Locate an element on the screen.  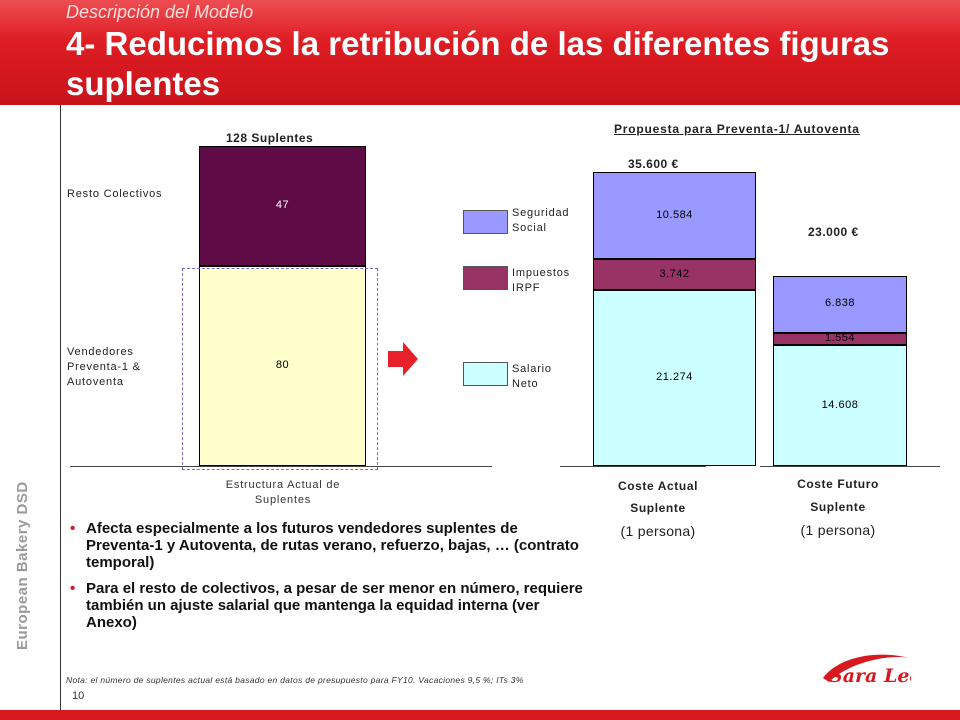
right-arrow-icon is located at coordinates (403, 359).